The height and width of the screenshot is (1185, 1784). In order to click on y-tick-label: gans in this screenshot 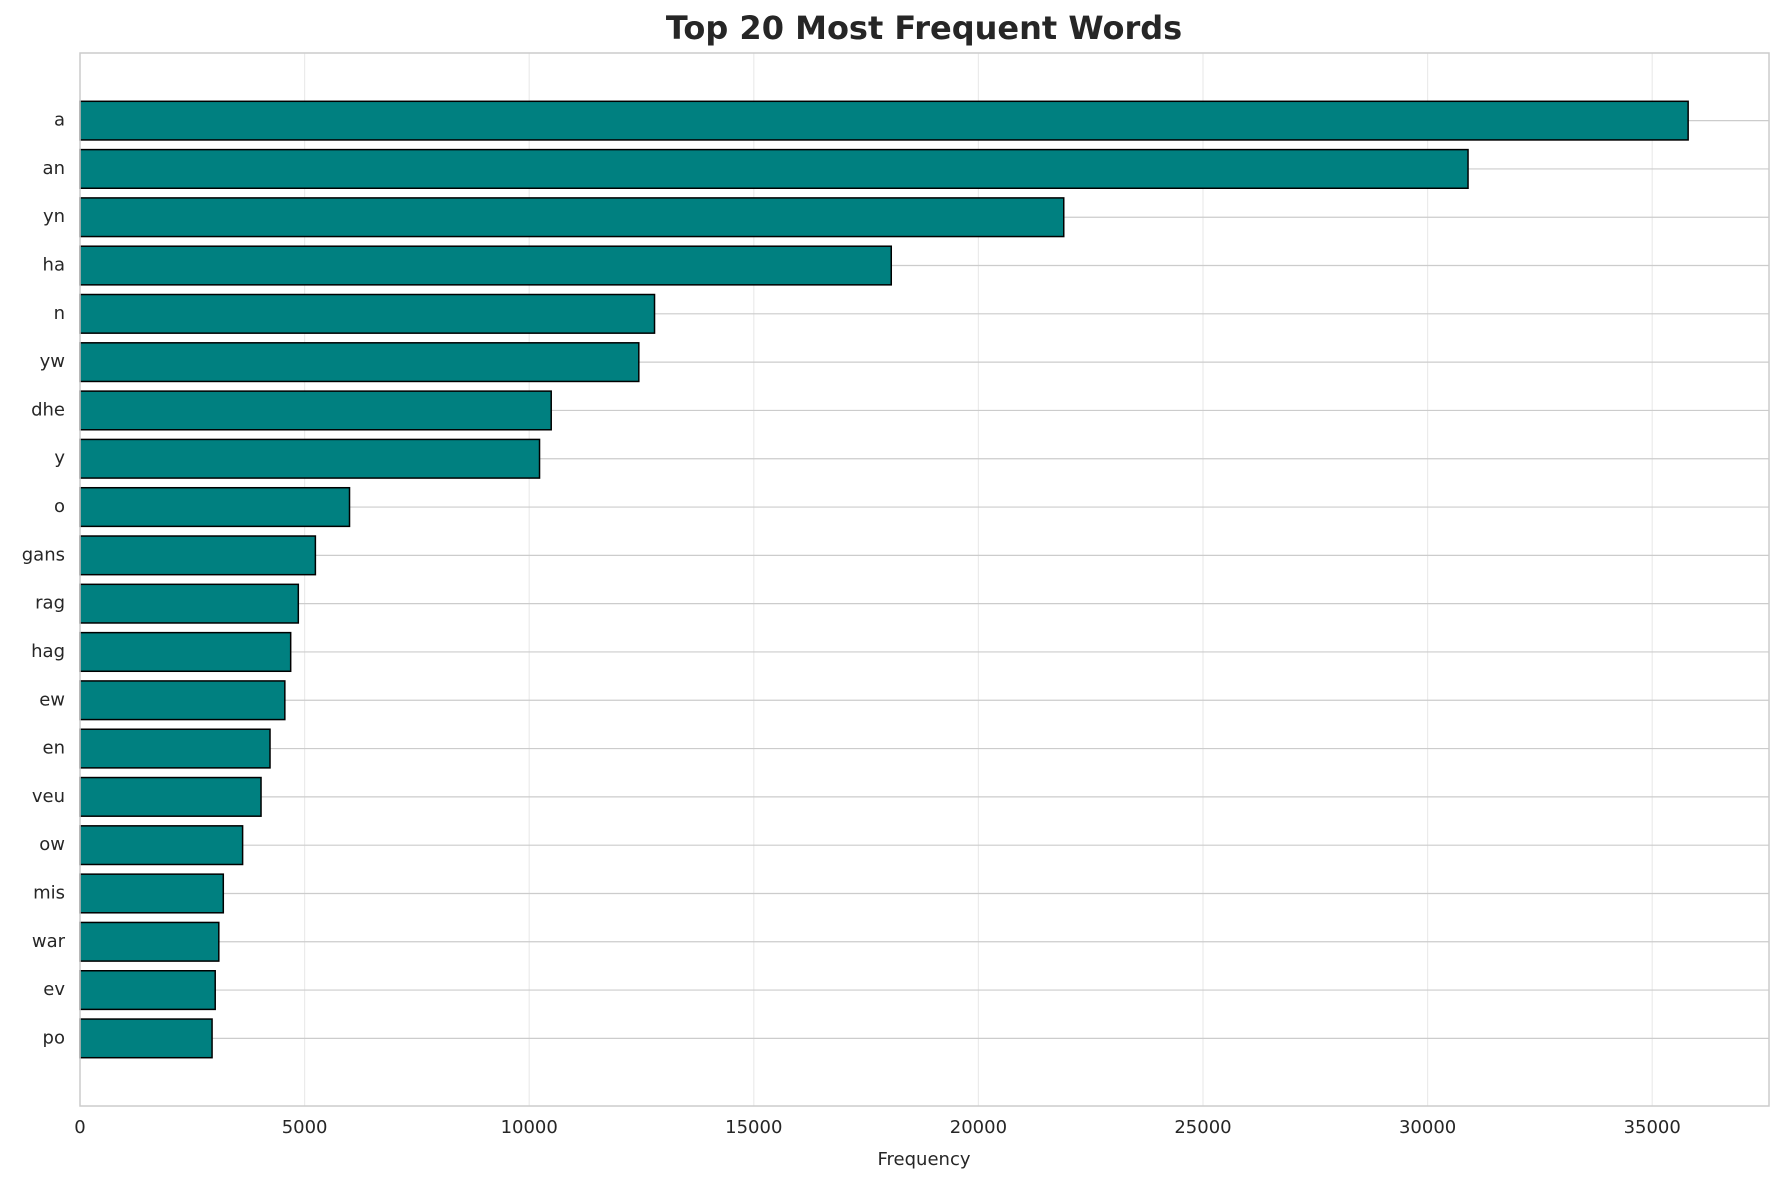, I will do `click(43, 554)`.